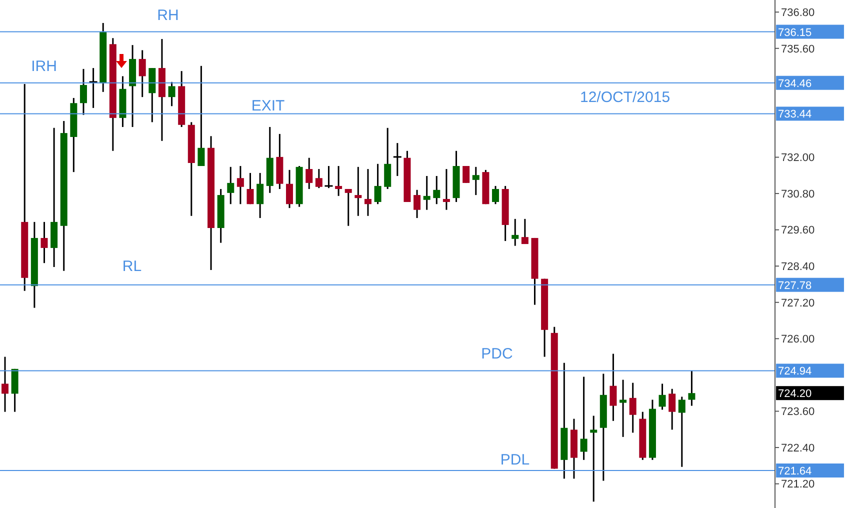 This screenshot has width=845, height=508. I want to click on y-tick-label: 728.40, so click(798, 267).